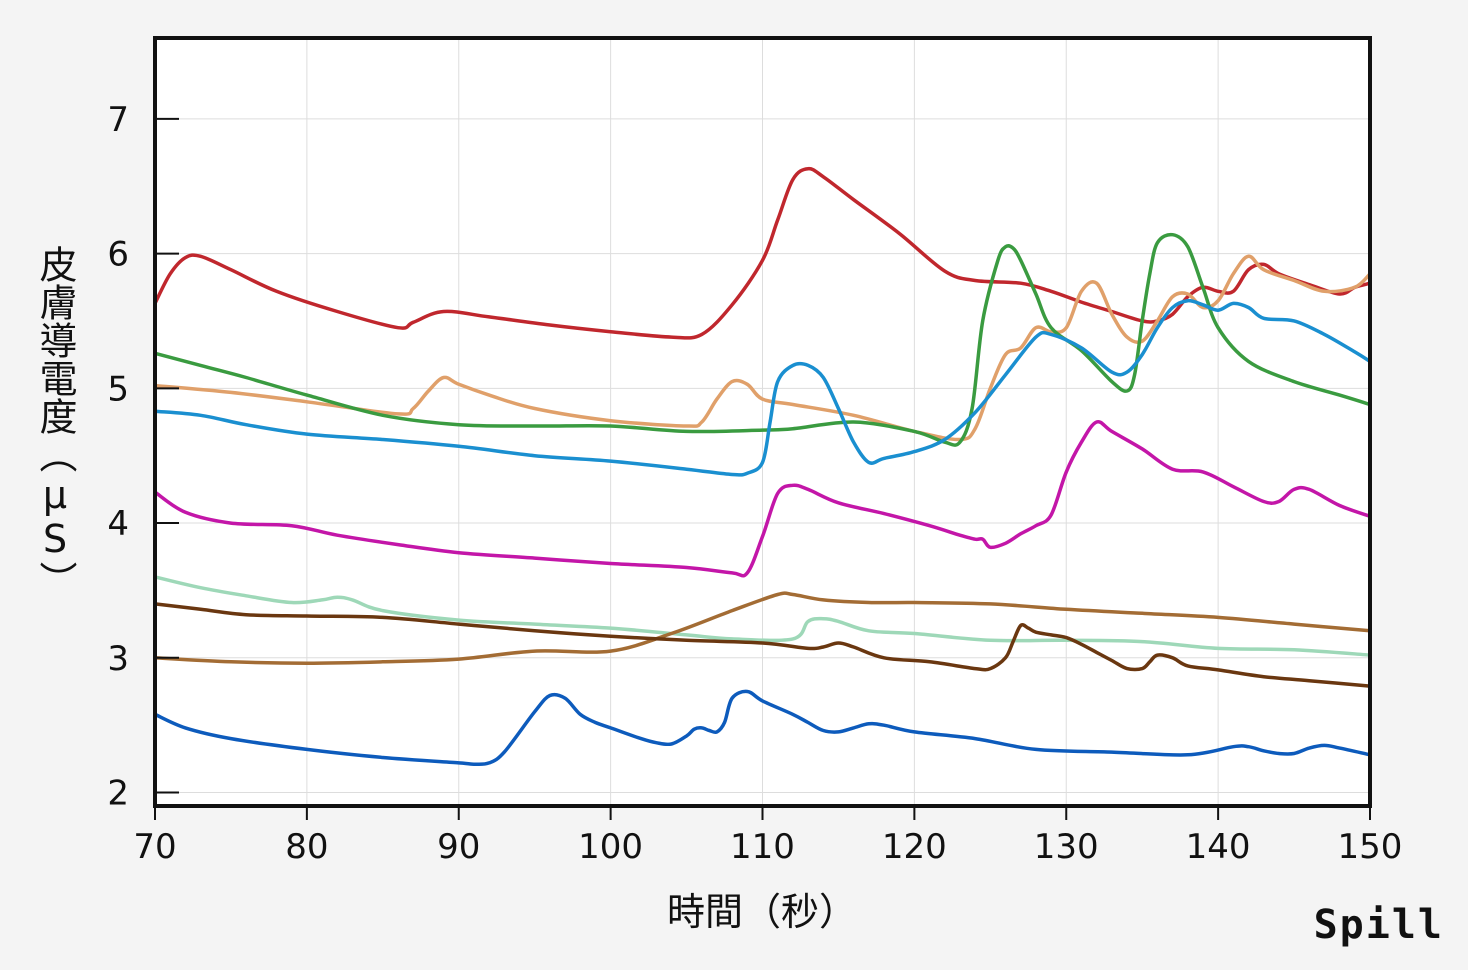 The height and width of the screenshot is (970, 1468). Describe the element at coordinates (118, 524) in the screenshot. I see `y-tick-label: 4` at that location.